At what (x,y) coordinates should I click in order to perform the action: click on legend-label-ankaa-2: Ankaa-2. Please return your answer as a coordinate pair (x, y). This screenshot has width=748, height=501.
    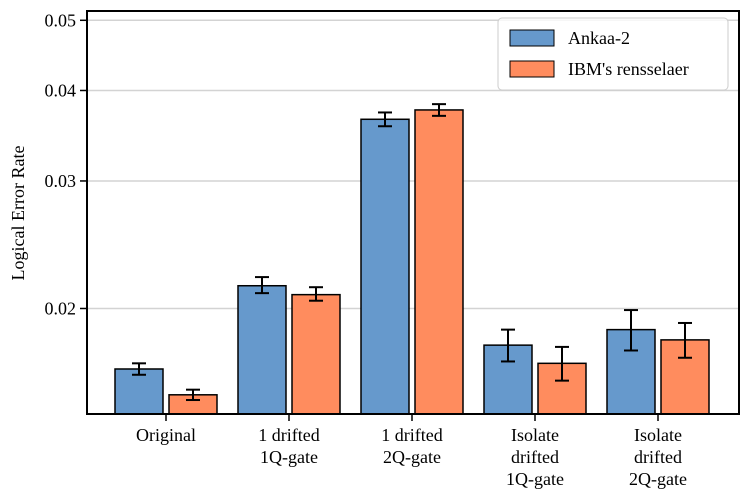
    Looking at the image, I should click on (599, 38).